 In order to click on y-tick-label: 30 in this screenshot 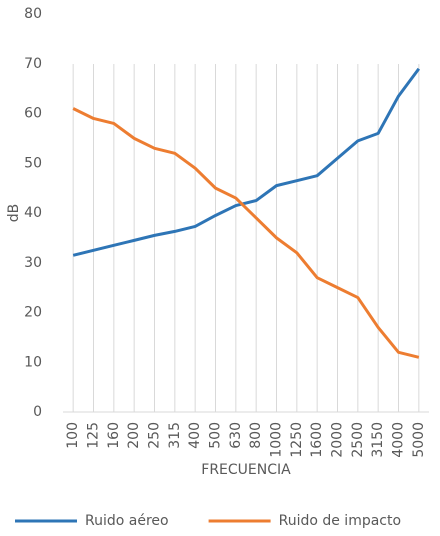, I will do `click(33, 263)`.